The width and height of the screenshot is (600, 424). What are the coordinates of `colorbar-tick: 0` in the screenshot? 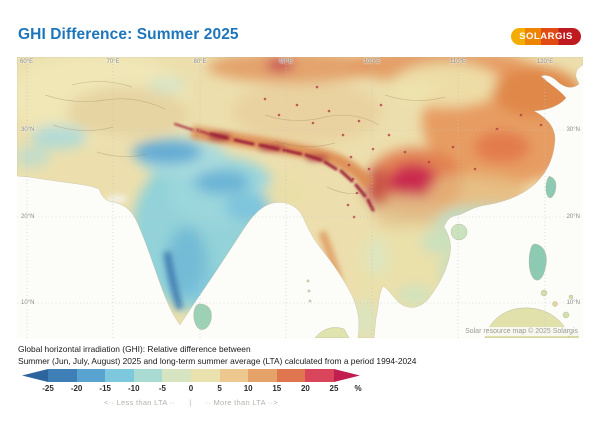 It's located at (191, 388).